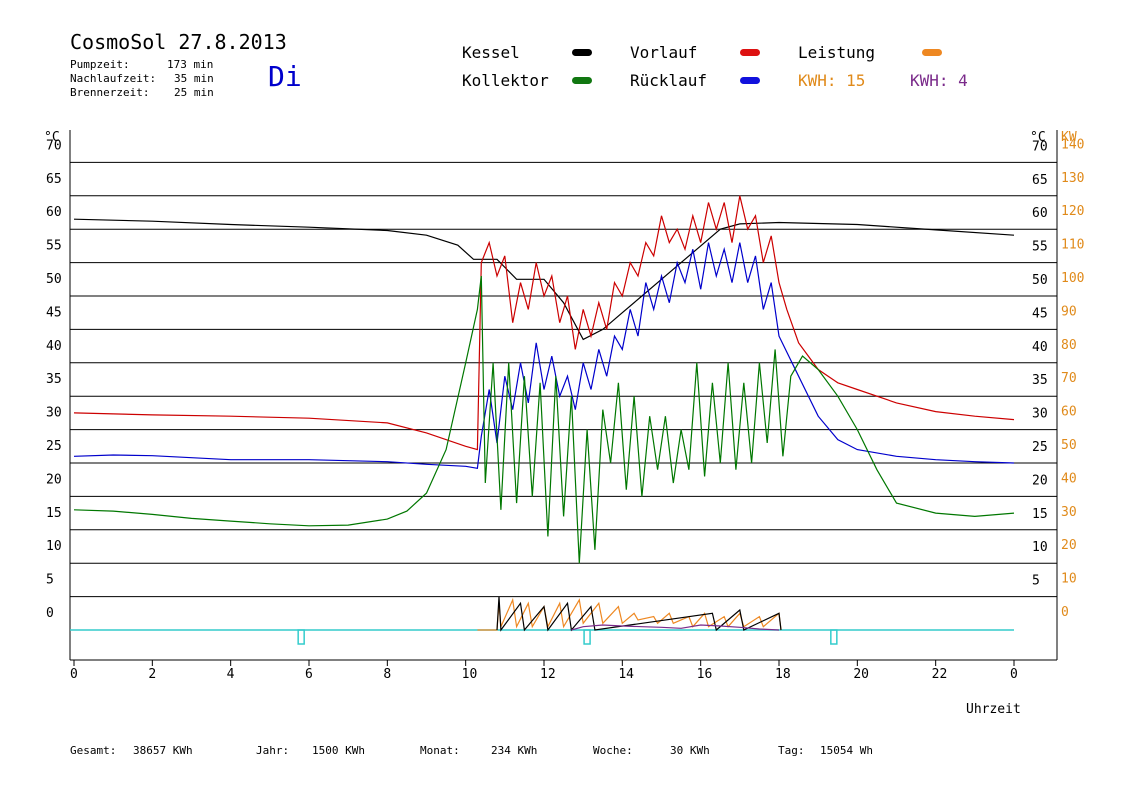 Image resolution: width=1148 pixels, height=812 pixels. What do you see at coordinates (54, 279) in the screenshot?
I see `y-tick-left-label: 50` at bounding box center [54, 279].